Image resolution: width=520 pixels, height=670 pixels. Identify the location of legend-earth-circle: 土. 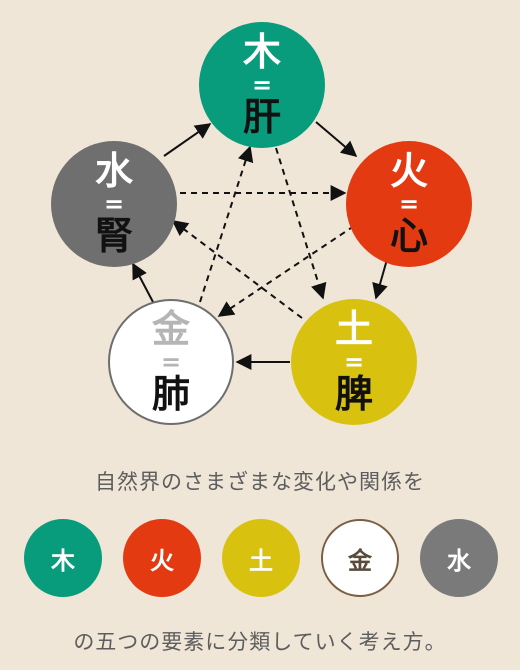
(261, 558).